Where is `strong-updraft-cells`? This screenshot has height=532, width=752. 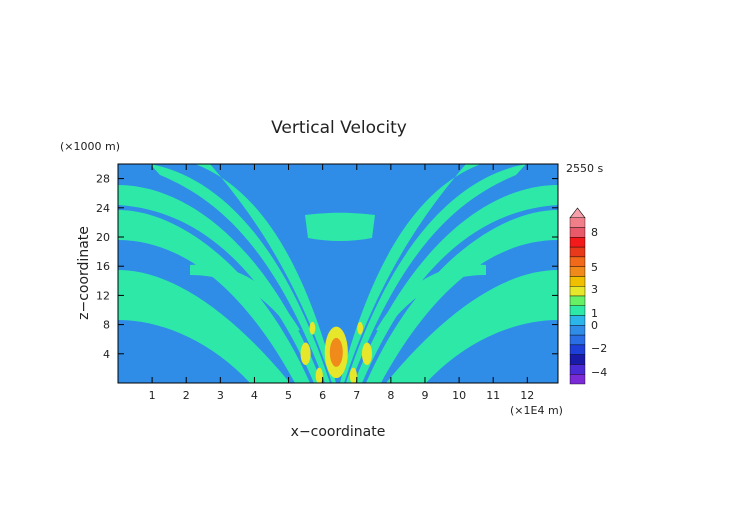 strong-updraft-cells is located at coordinates (336, 352).